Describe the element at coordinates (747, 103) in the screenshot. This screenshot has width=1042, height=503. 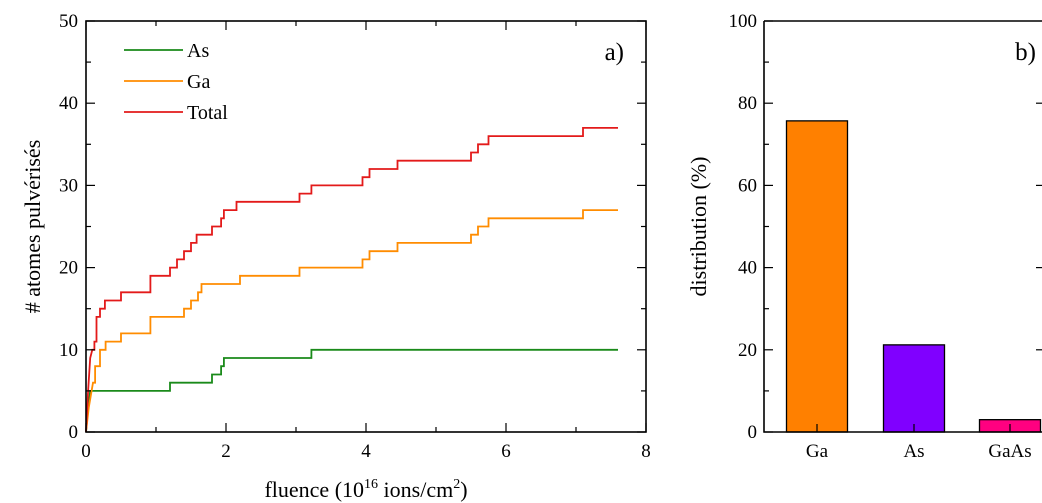
I see `y-tick-label: 80` at that location.